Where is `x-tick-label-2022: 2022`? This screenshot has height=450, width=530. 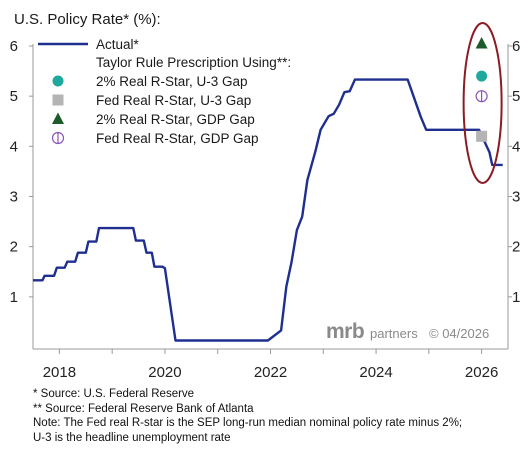 x-tick-label-2022: 2022 is located at coordinates (270, 372).